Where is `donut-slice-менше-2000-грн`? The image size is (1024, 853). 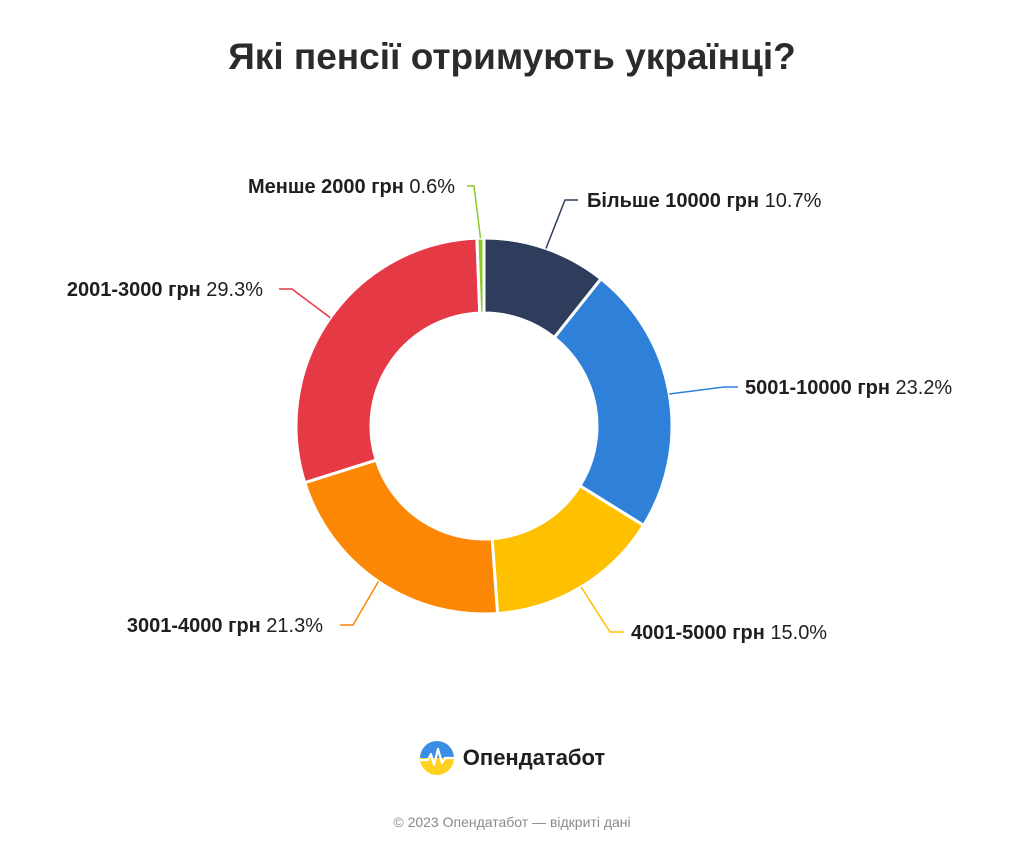 donut-slice-менше-2000-грн is located at coordinates (480, 275).